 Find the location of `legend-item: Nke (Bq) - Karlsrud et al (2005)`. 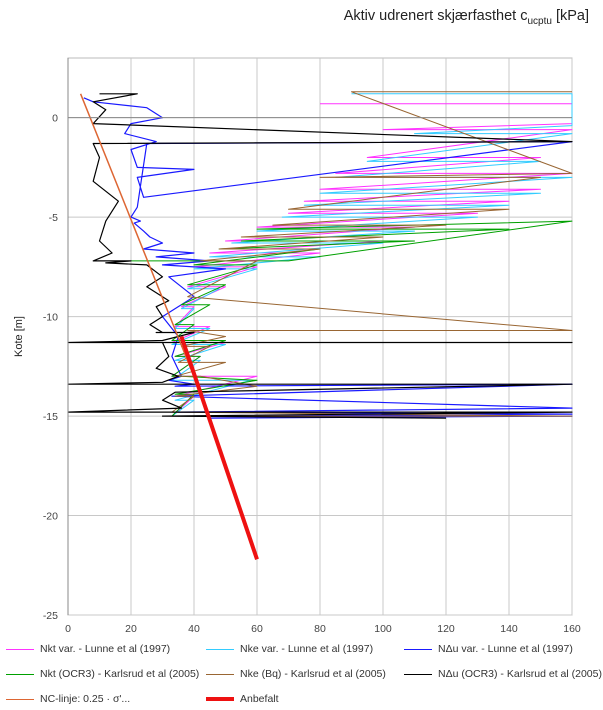

legend-item: Nke (Bq) - Karlsrud et al (2005) is located at coordinates (296, 674).